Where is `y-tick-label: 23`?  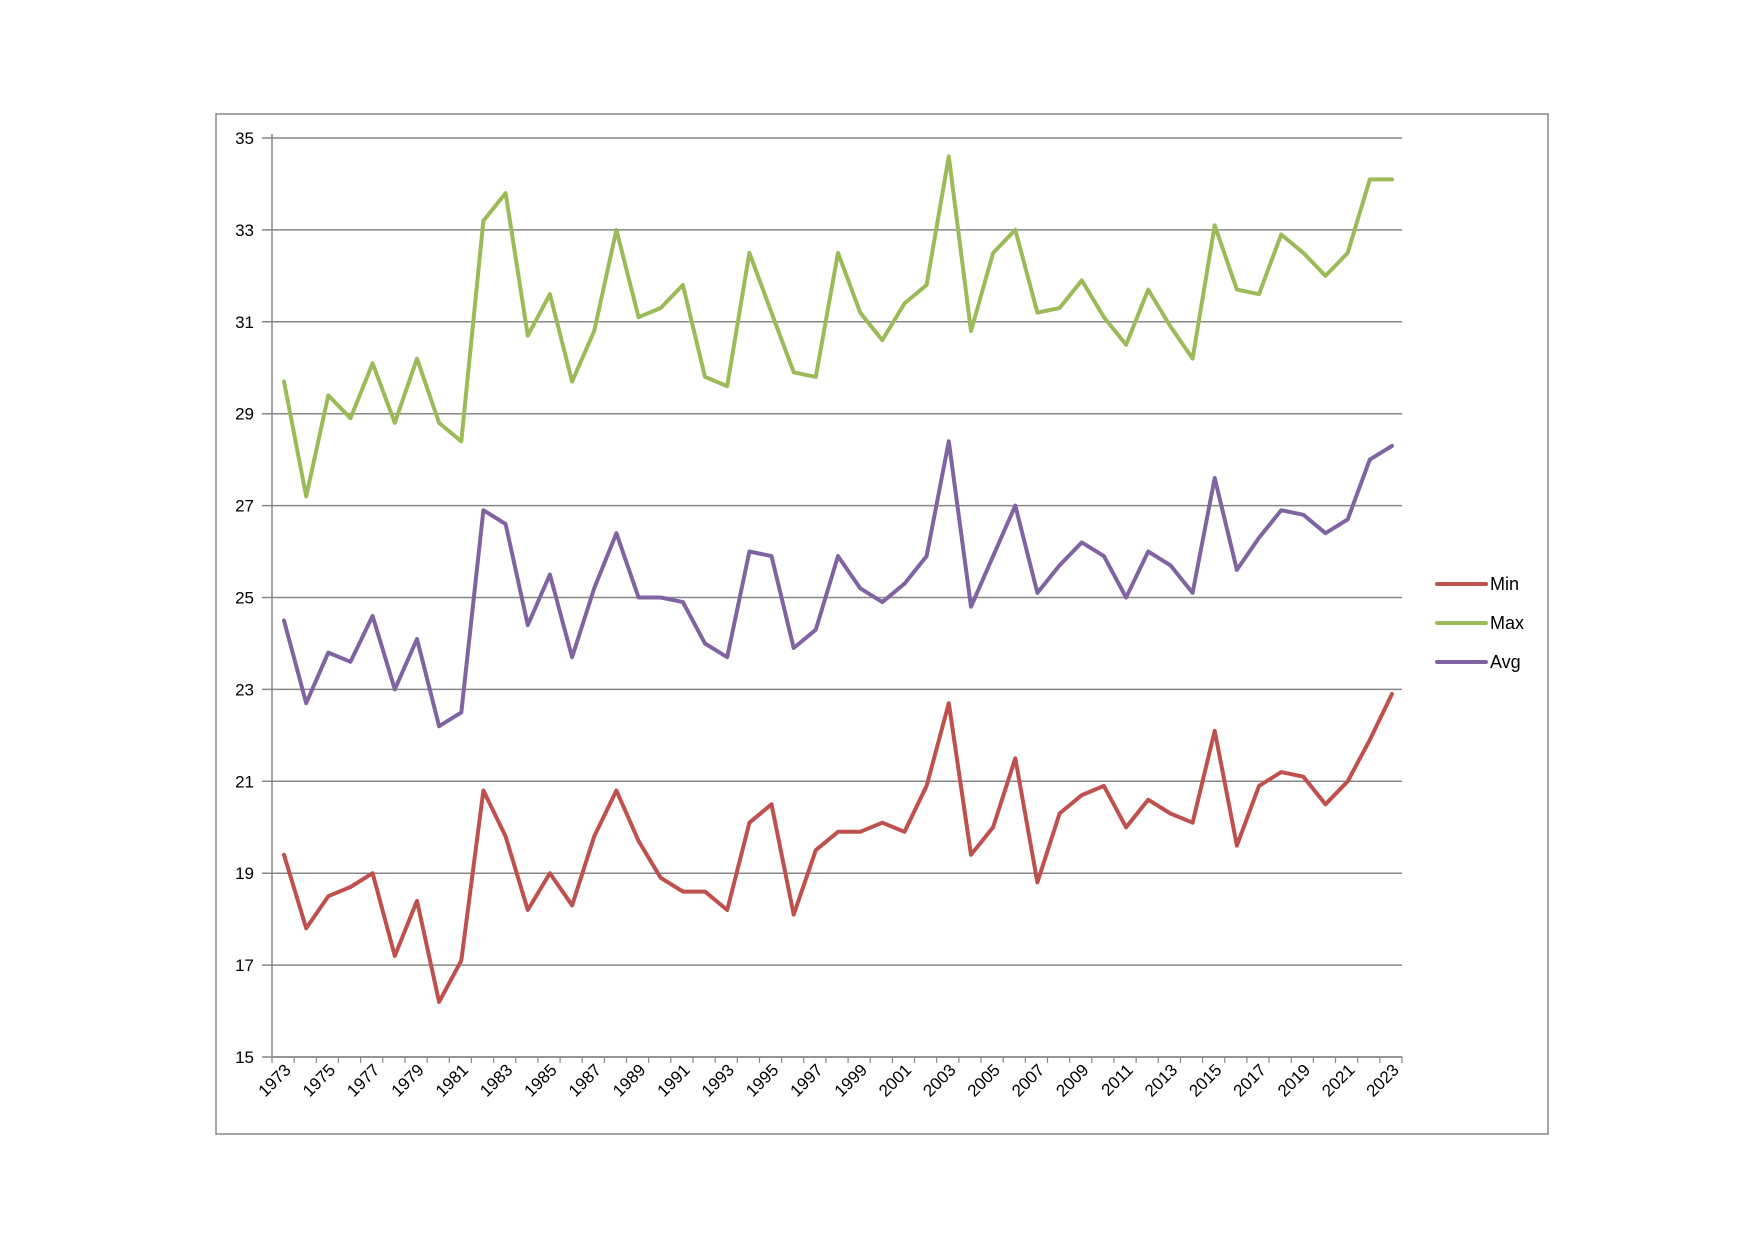 y-tick-label: 23 is located at coordinates (244, 689).